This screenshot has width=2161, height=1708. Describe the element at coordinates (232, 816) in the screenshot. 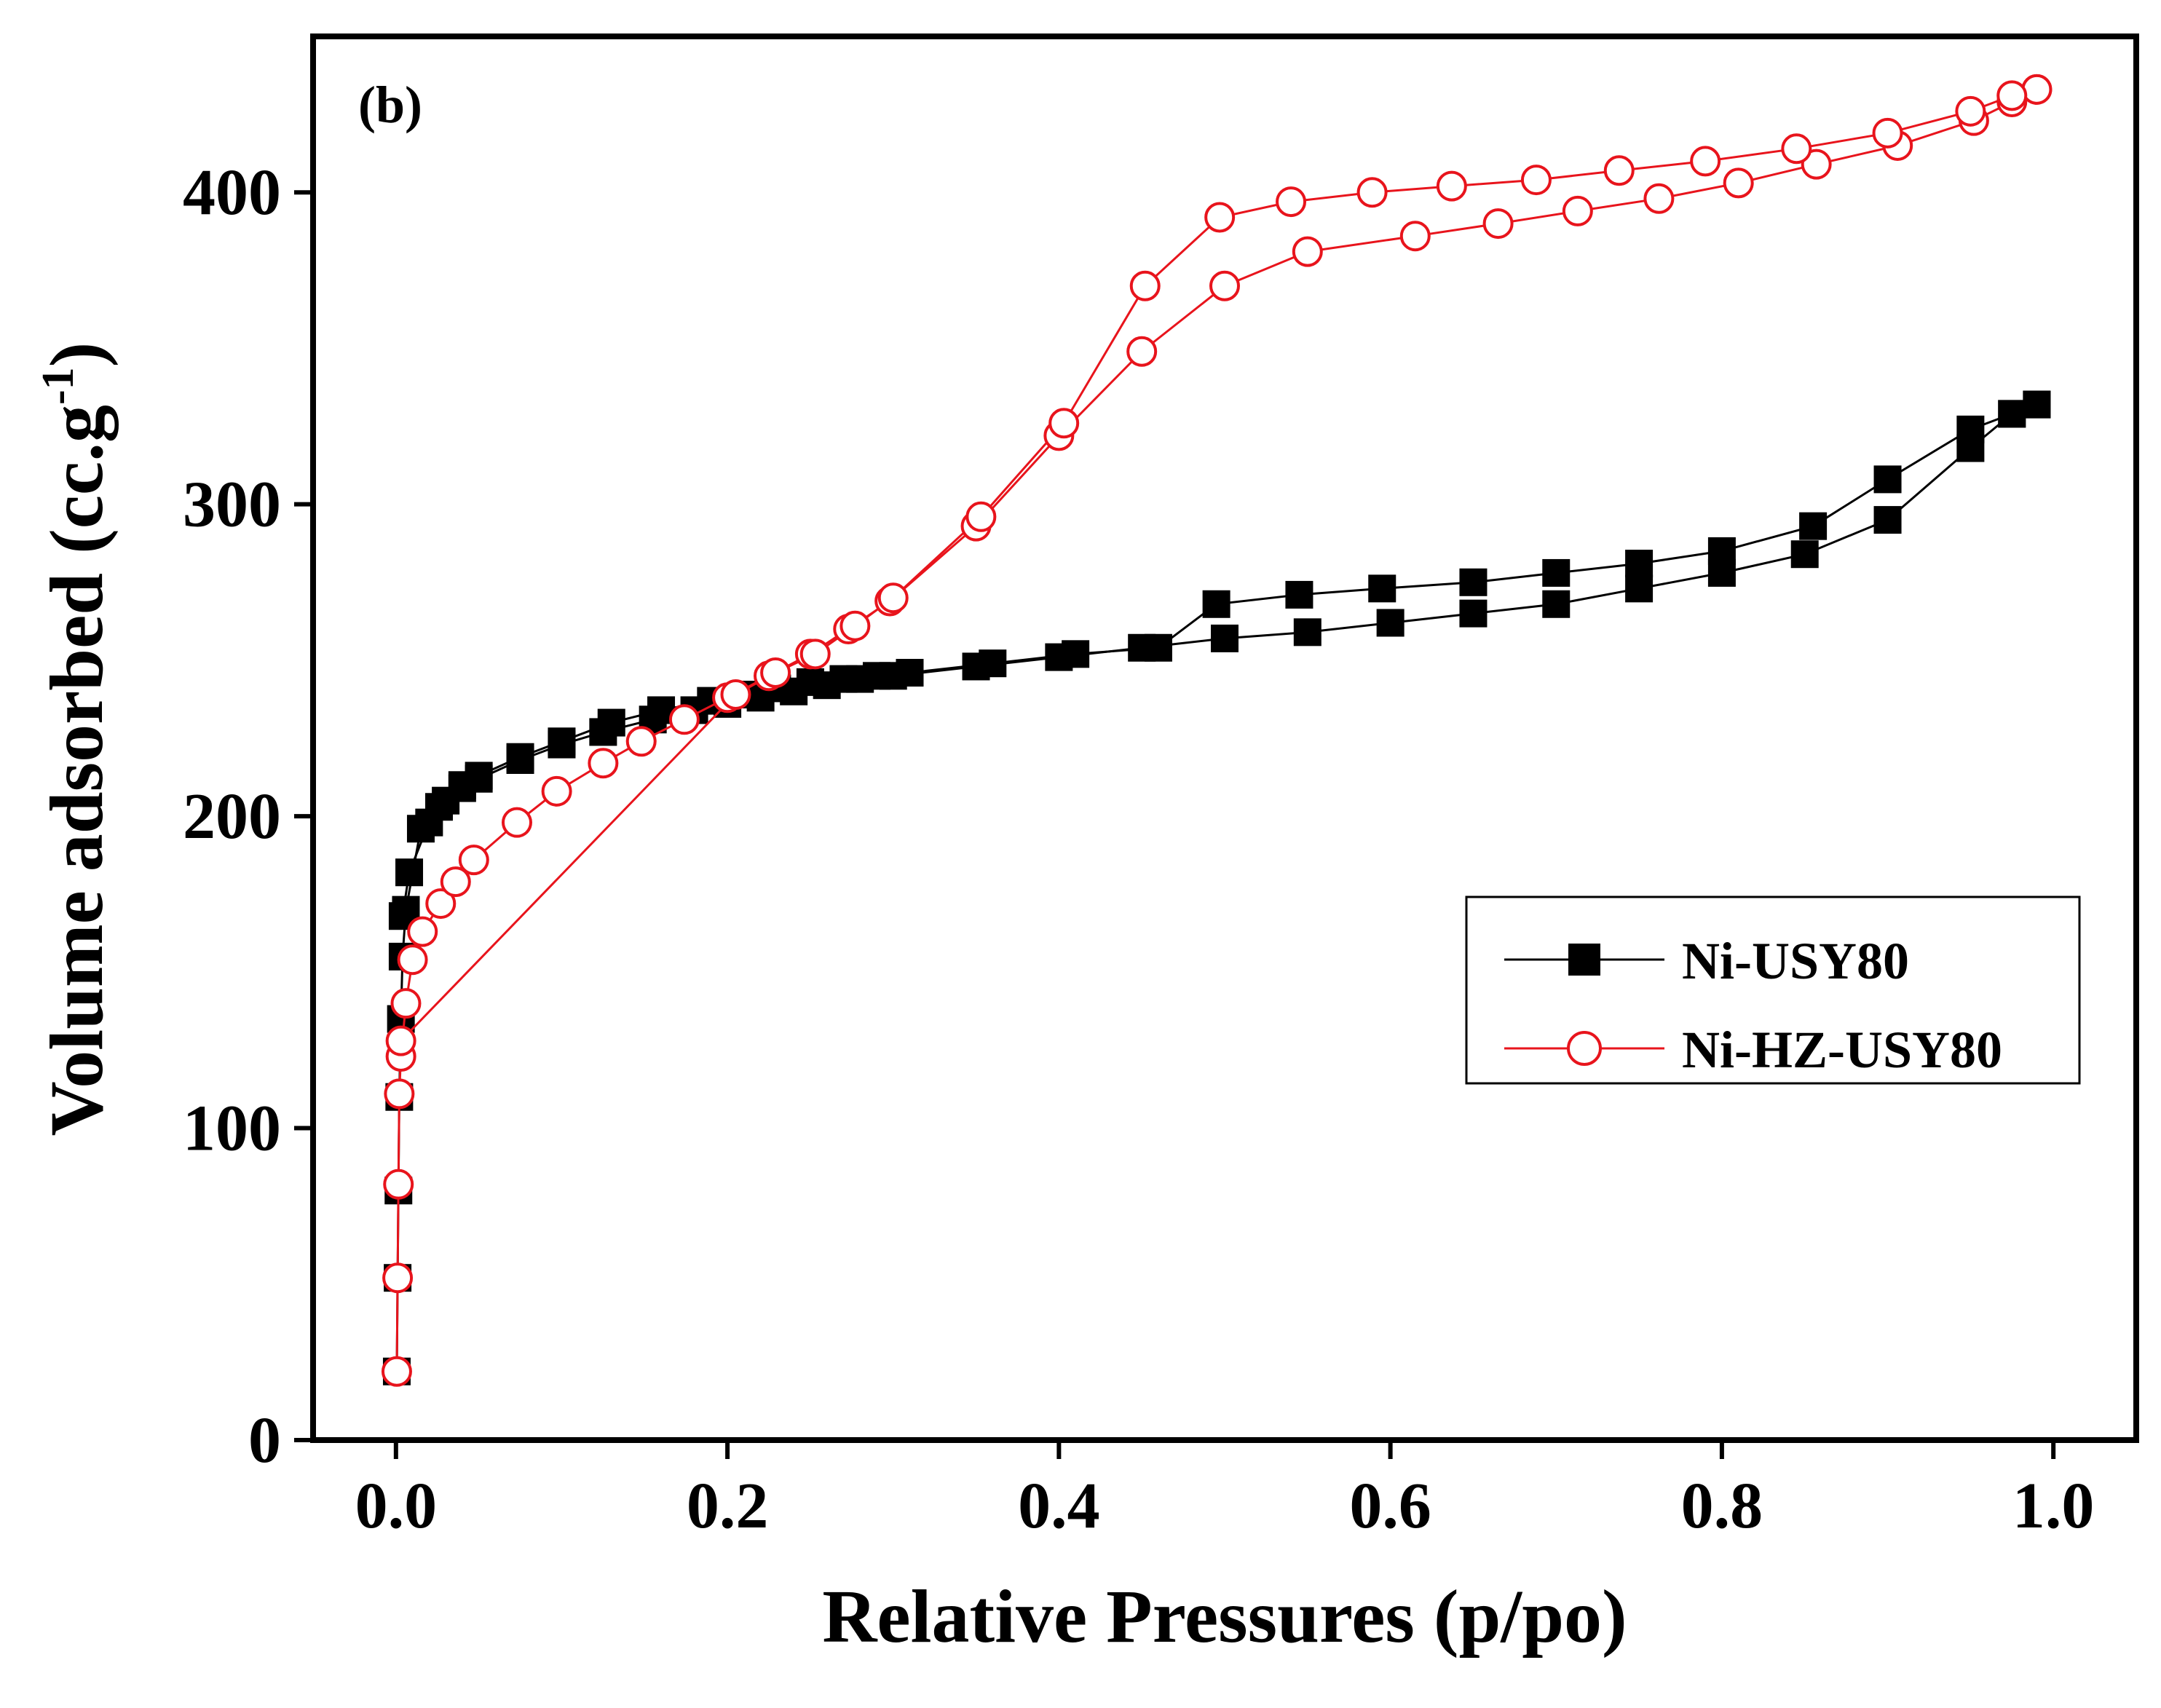

I see `y-tick-label: 200` at that location.